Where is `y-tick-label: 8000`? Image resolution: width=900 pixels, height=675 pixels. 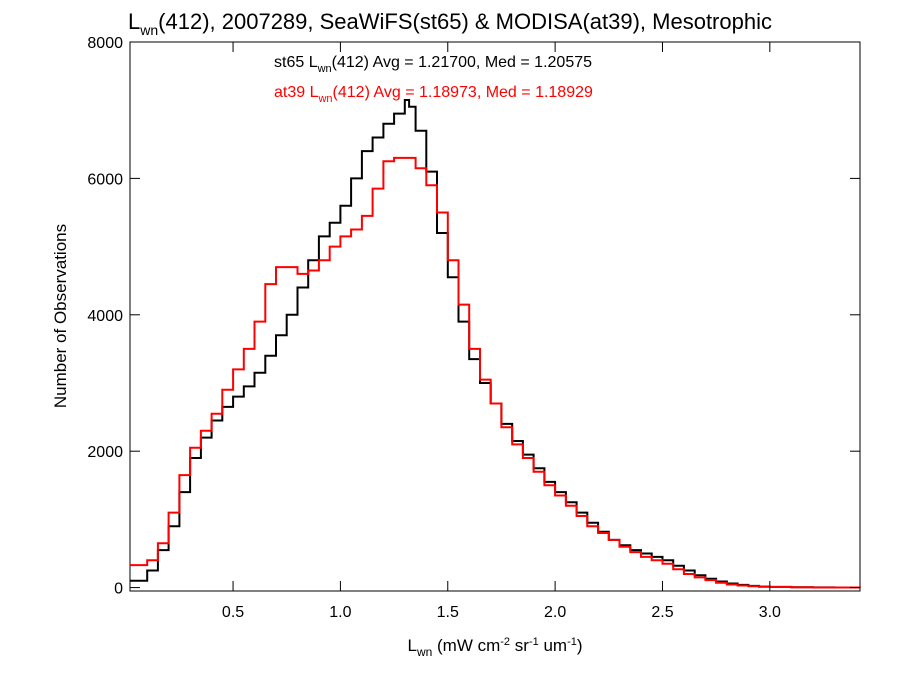 y-tick-label: 8000 is located at coordinates (105, 43).